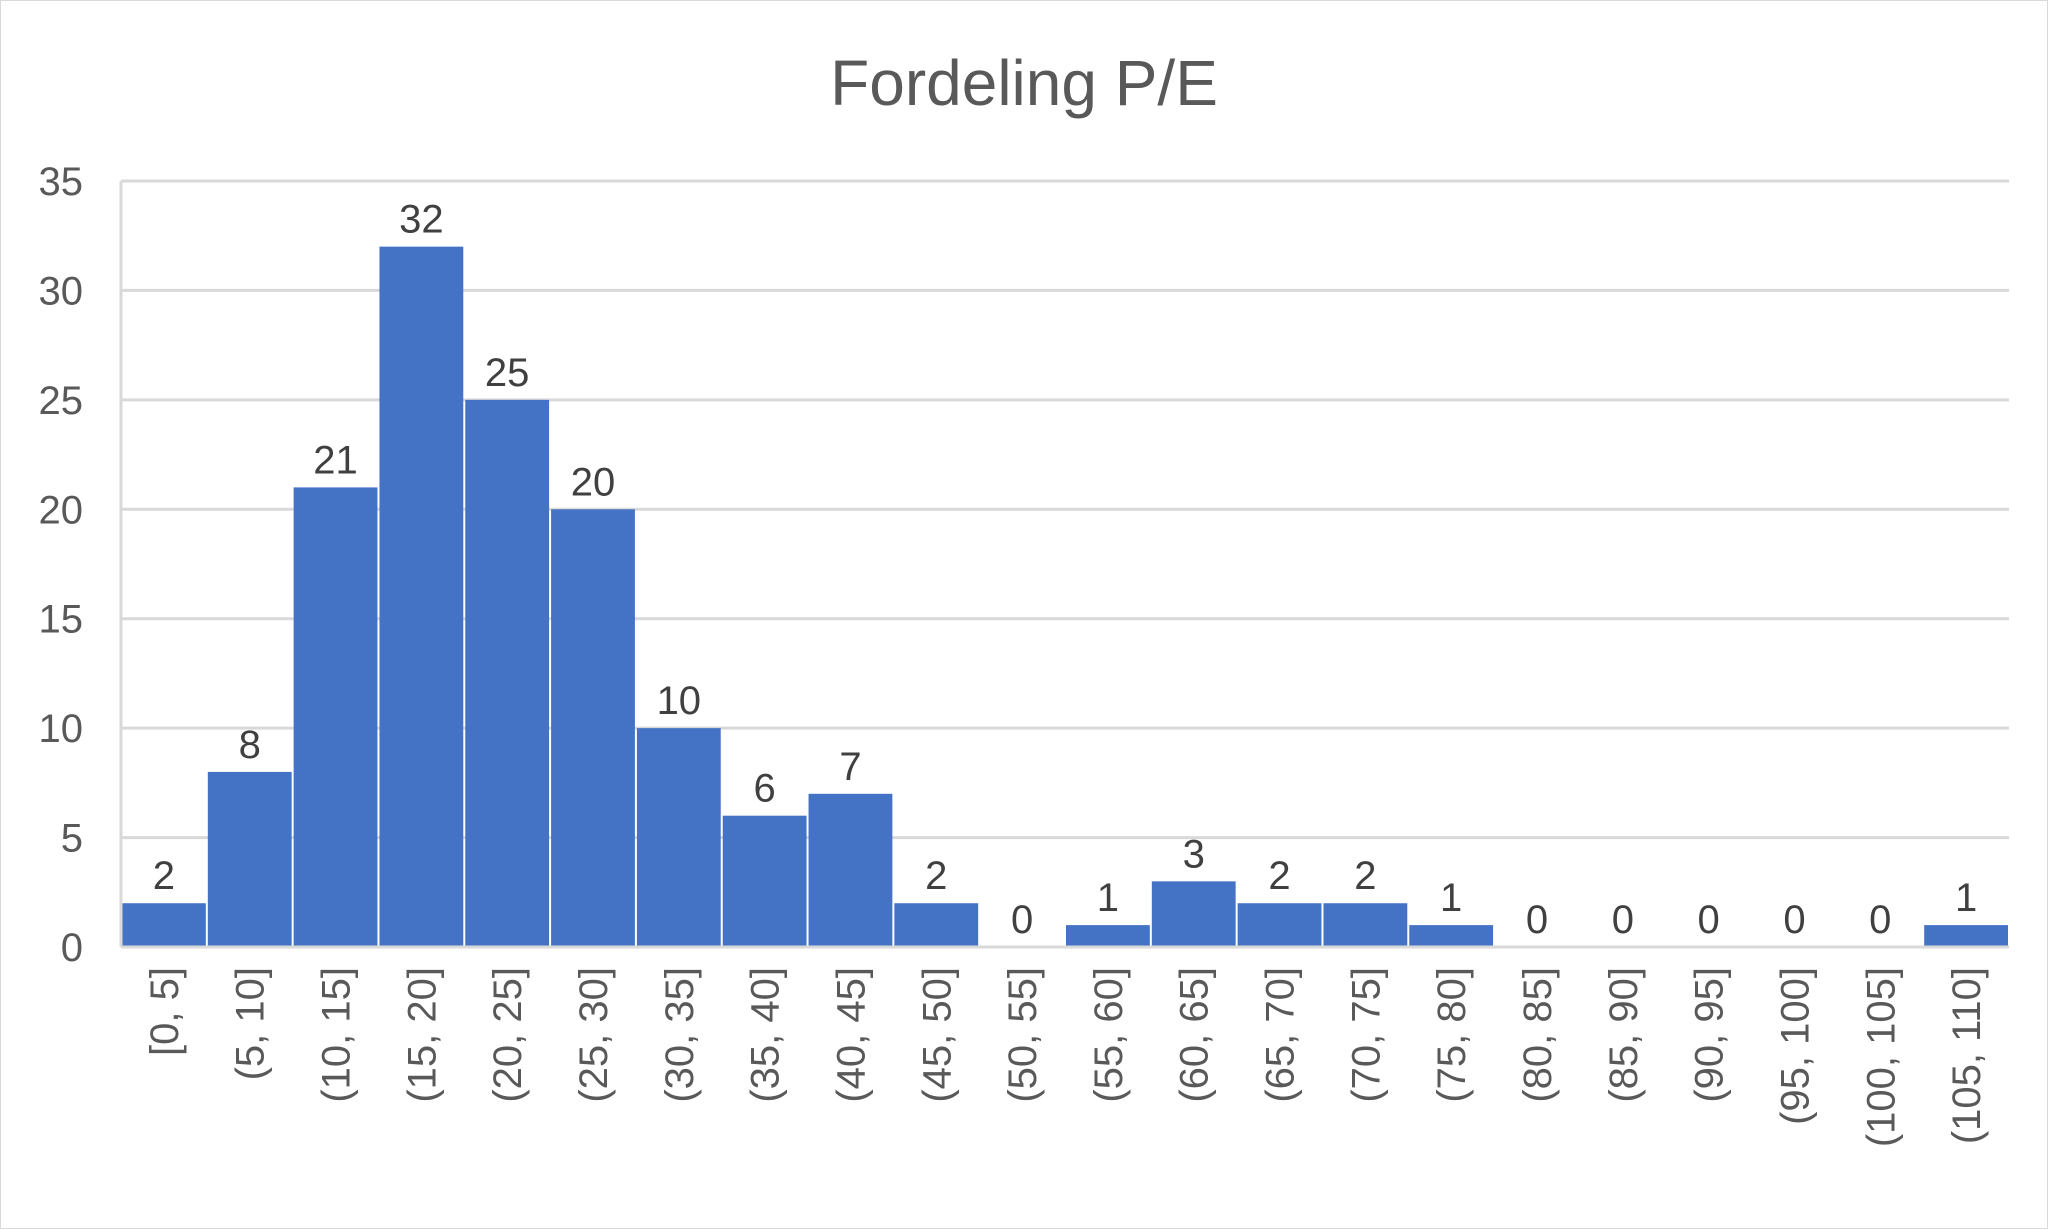  I want to click on y-tick-label: 20, so click(61, 510).